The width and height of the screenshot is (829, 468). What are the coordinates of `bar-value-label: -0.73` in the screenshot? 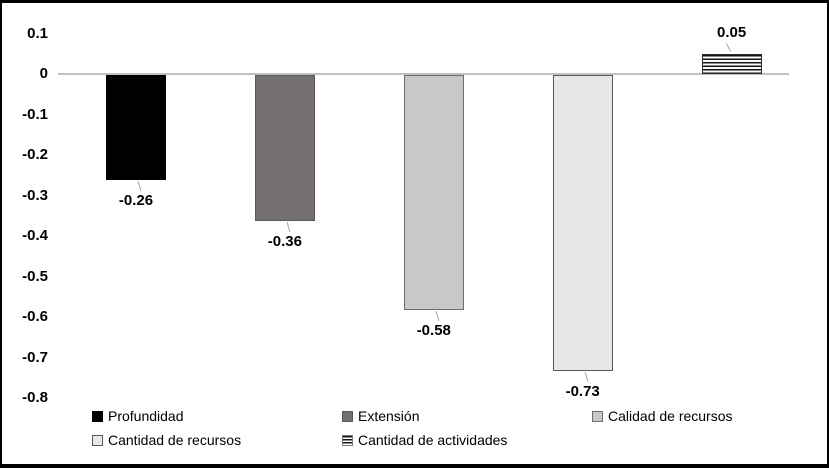 It's located at (582, 391).